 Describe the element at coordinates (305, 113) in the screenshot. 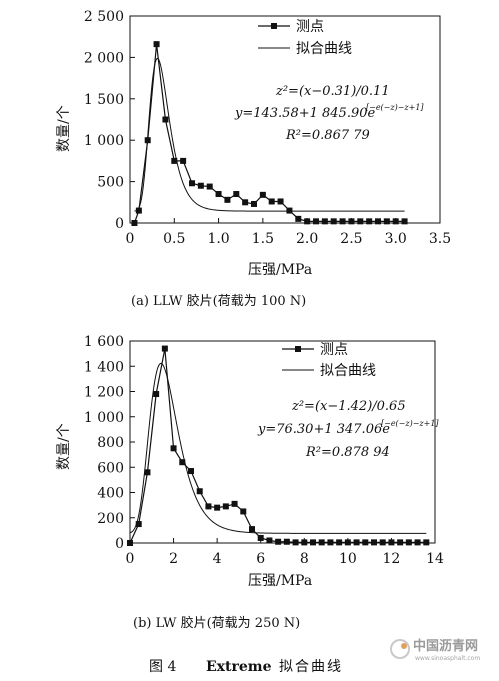

I see `chart-a-formula-line2: y=143.58+1 845.90e` at that location.